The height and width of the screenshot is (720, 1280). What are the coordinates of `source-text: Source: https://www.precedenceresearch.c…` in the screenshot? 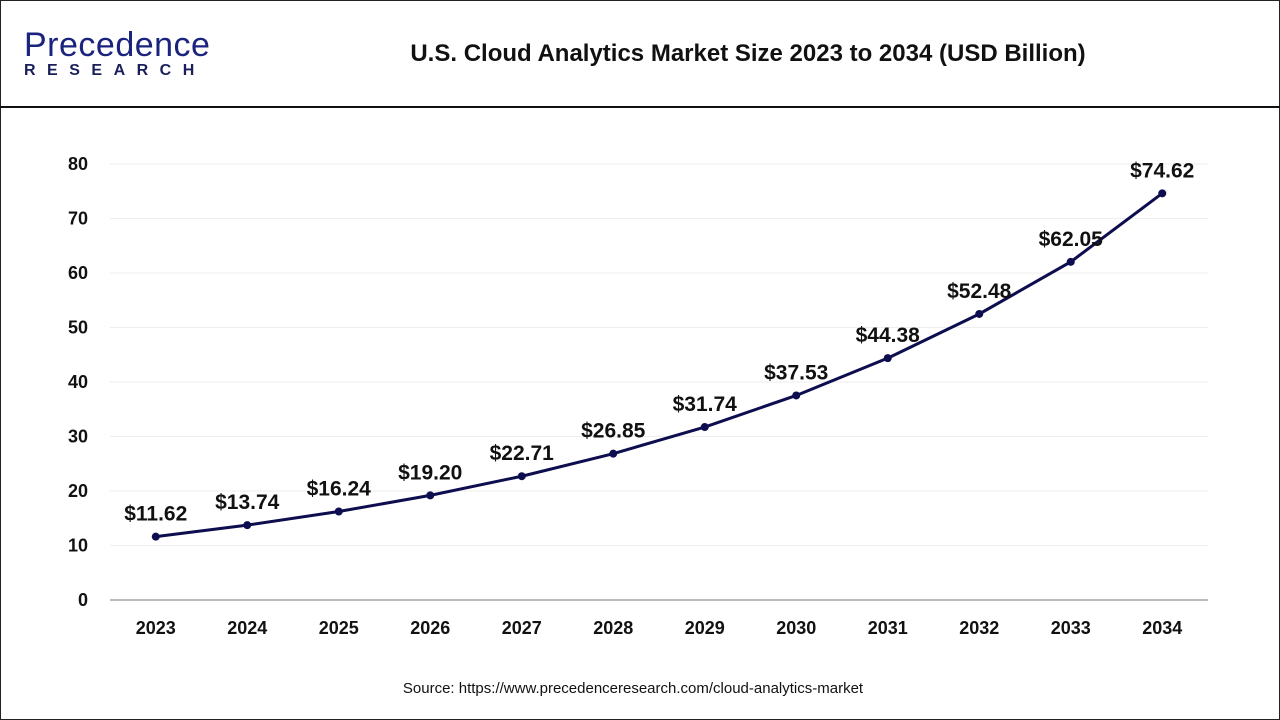 It's located at (633, 688).